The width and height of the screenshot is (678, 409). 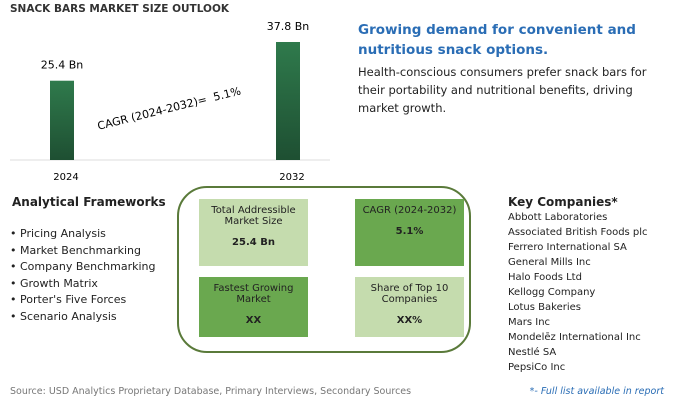 I want to click on frameworks-title: Analytical Frameworks, so click(x=89, y=202).